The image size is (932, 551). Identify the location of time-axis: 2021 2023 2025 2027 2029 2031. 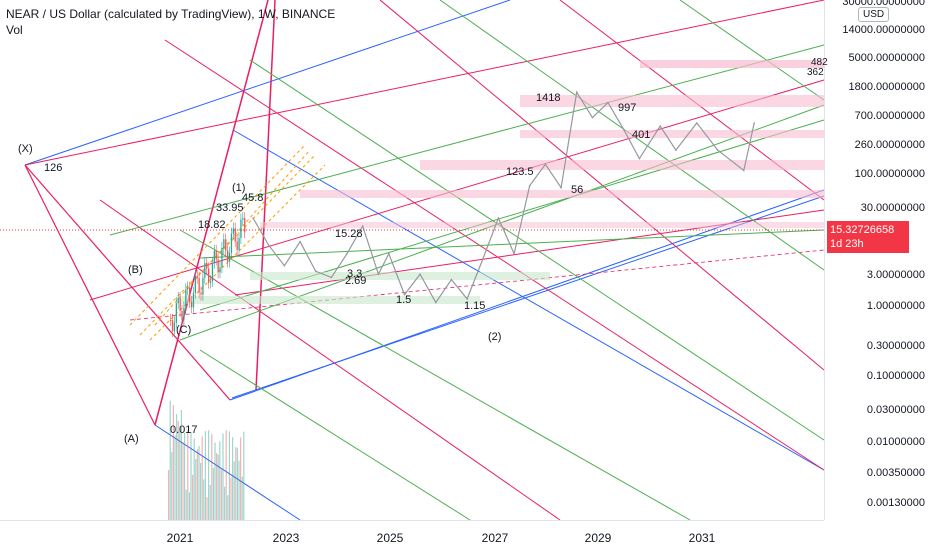
(412, 535).